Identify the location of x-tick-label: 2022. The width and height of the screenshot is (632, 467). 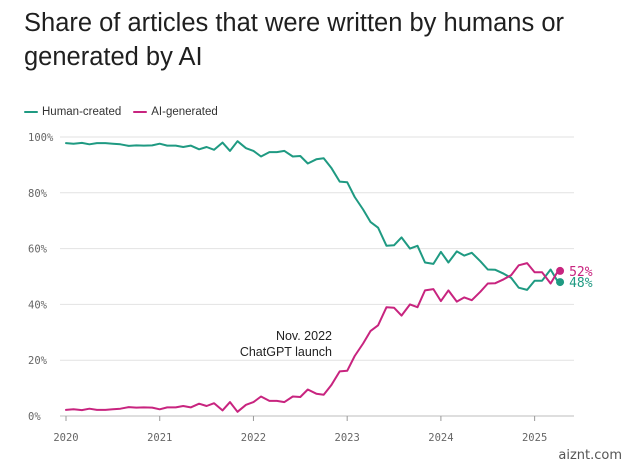
(253, 438).